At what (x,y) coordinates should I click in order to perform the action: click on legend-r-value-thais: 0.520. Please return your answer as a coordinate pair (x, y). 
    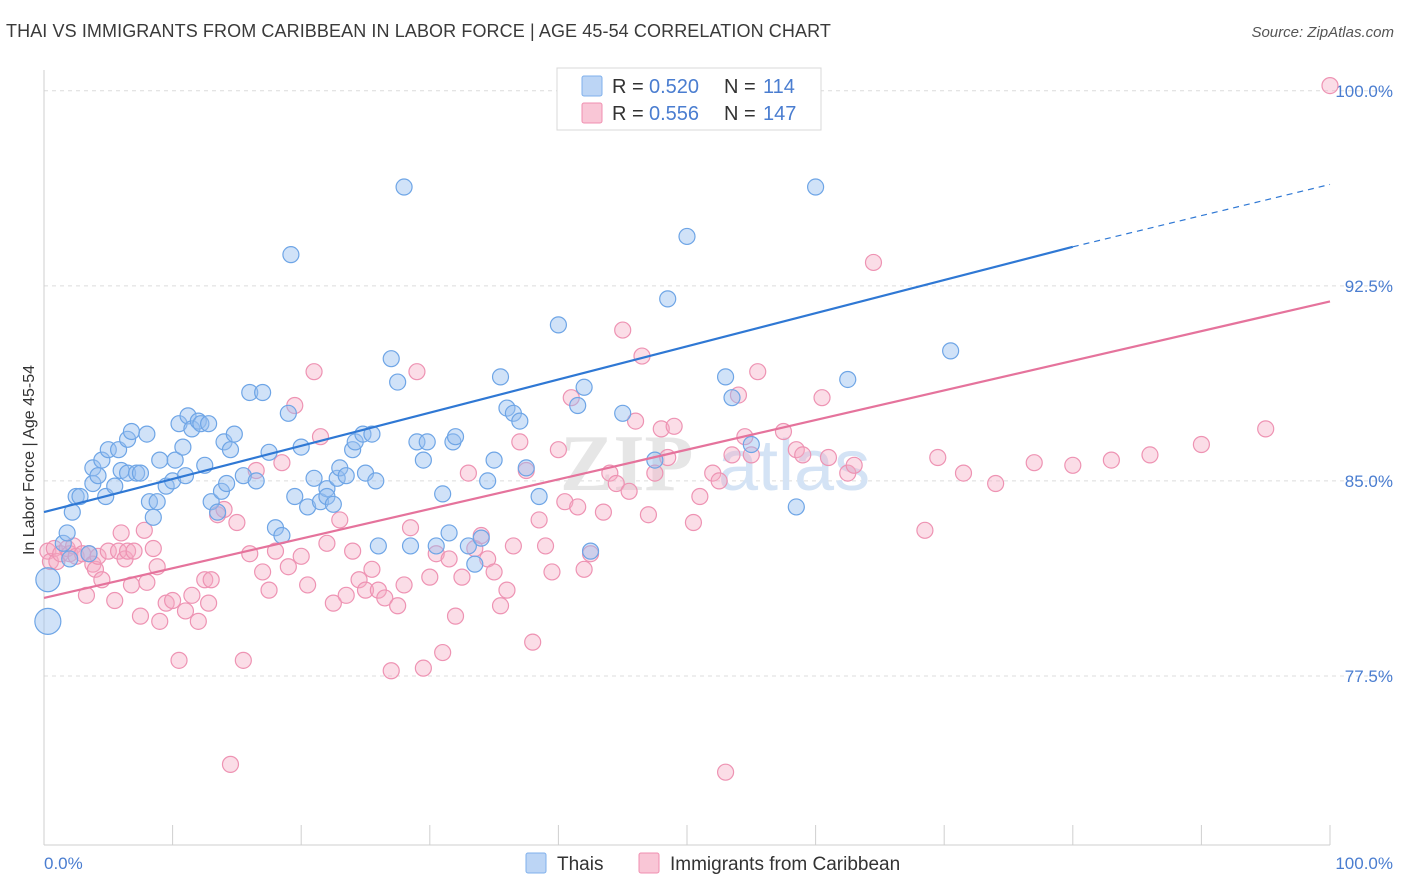
    Looking at the image, I should click on (674, 87).